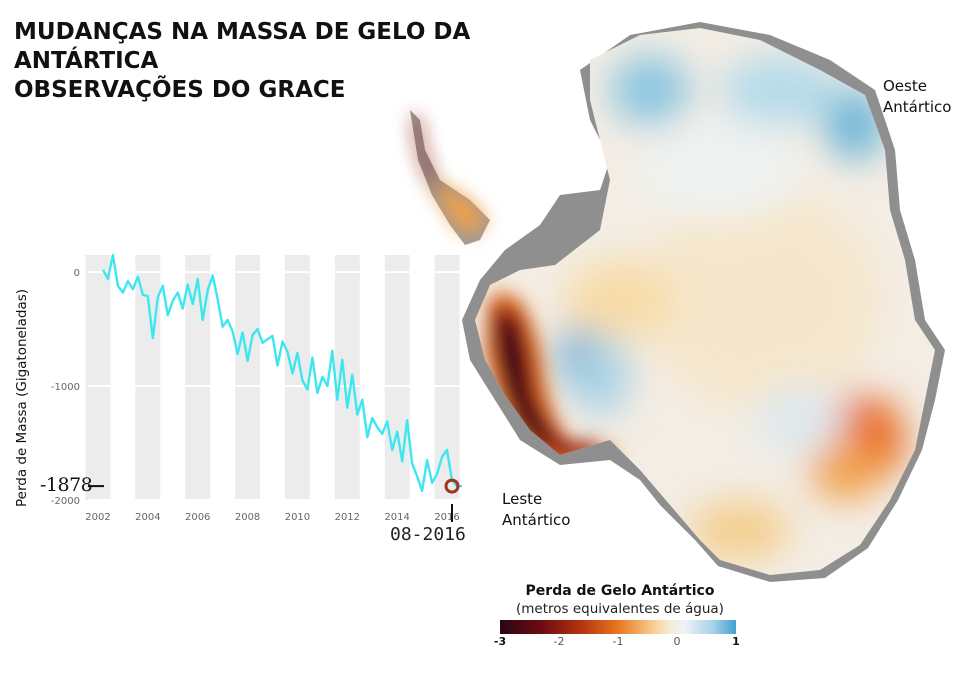 The image size is (964, 675). What do you see at coordinates (275, 386) in the screenshot?
I see `chart-gridlines` at bounding box center [275, 386].